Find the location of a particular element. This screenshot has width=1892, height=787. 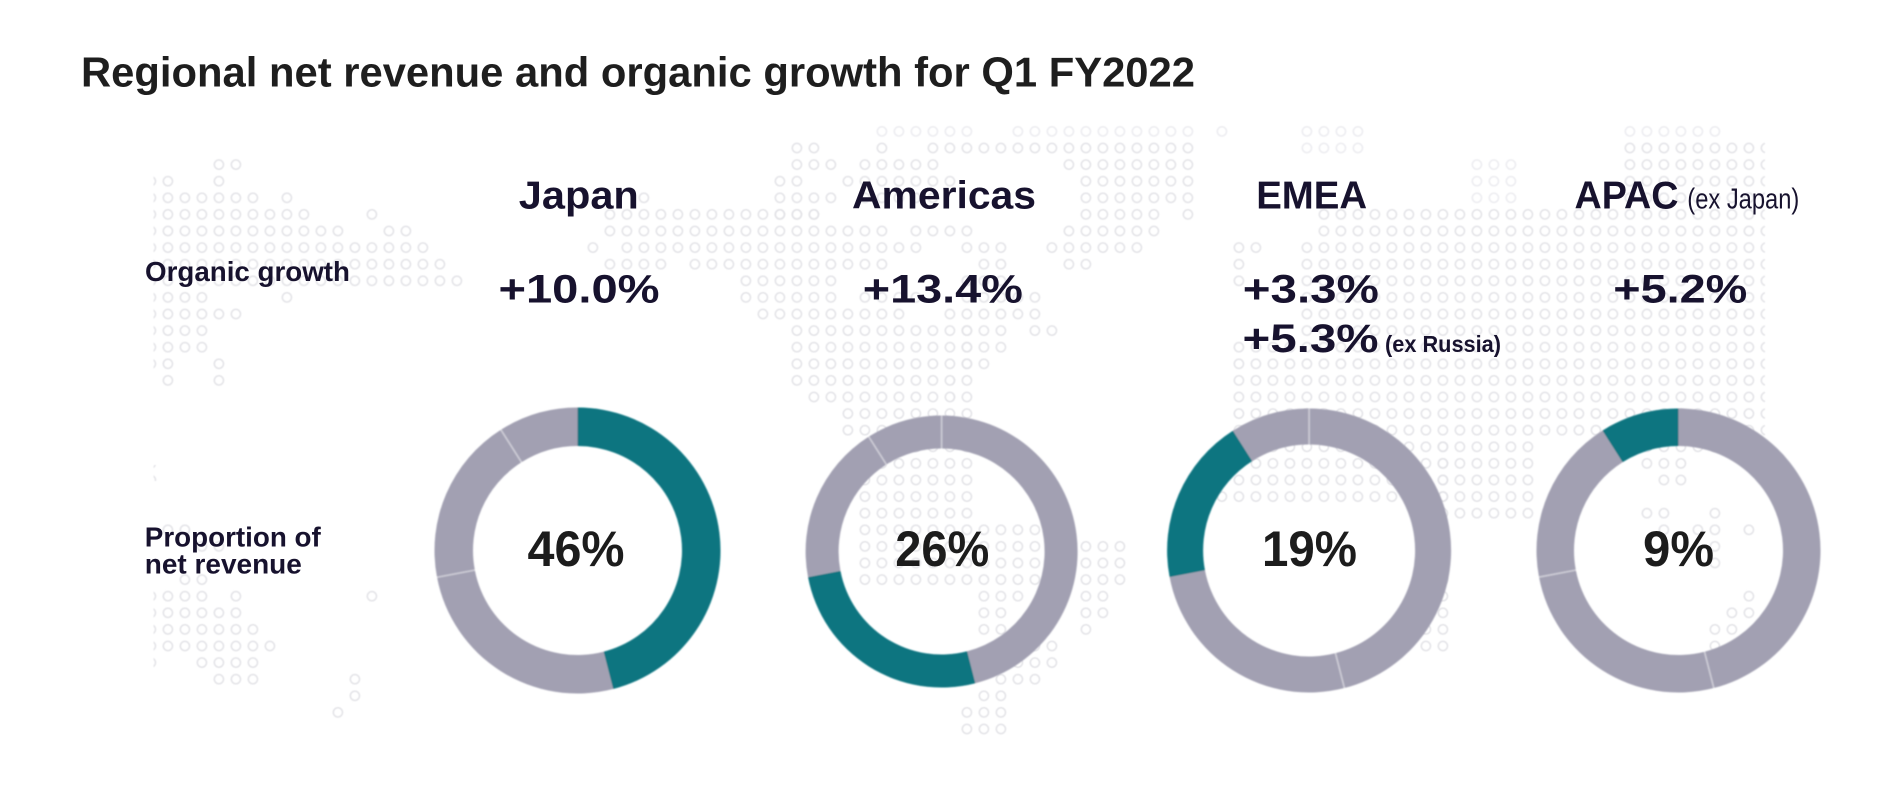

svg-text: net revenue is located at coordinates (223, 563).